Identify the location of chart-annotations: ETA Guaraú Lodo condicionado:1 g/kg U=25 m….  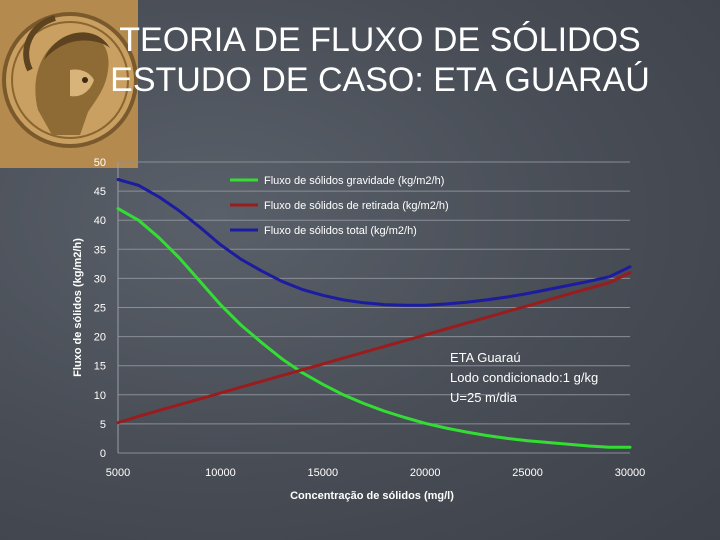
(524, 377).